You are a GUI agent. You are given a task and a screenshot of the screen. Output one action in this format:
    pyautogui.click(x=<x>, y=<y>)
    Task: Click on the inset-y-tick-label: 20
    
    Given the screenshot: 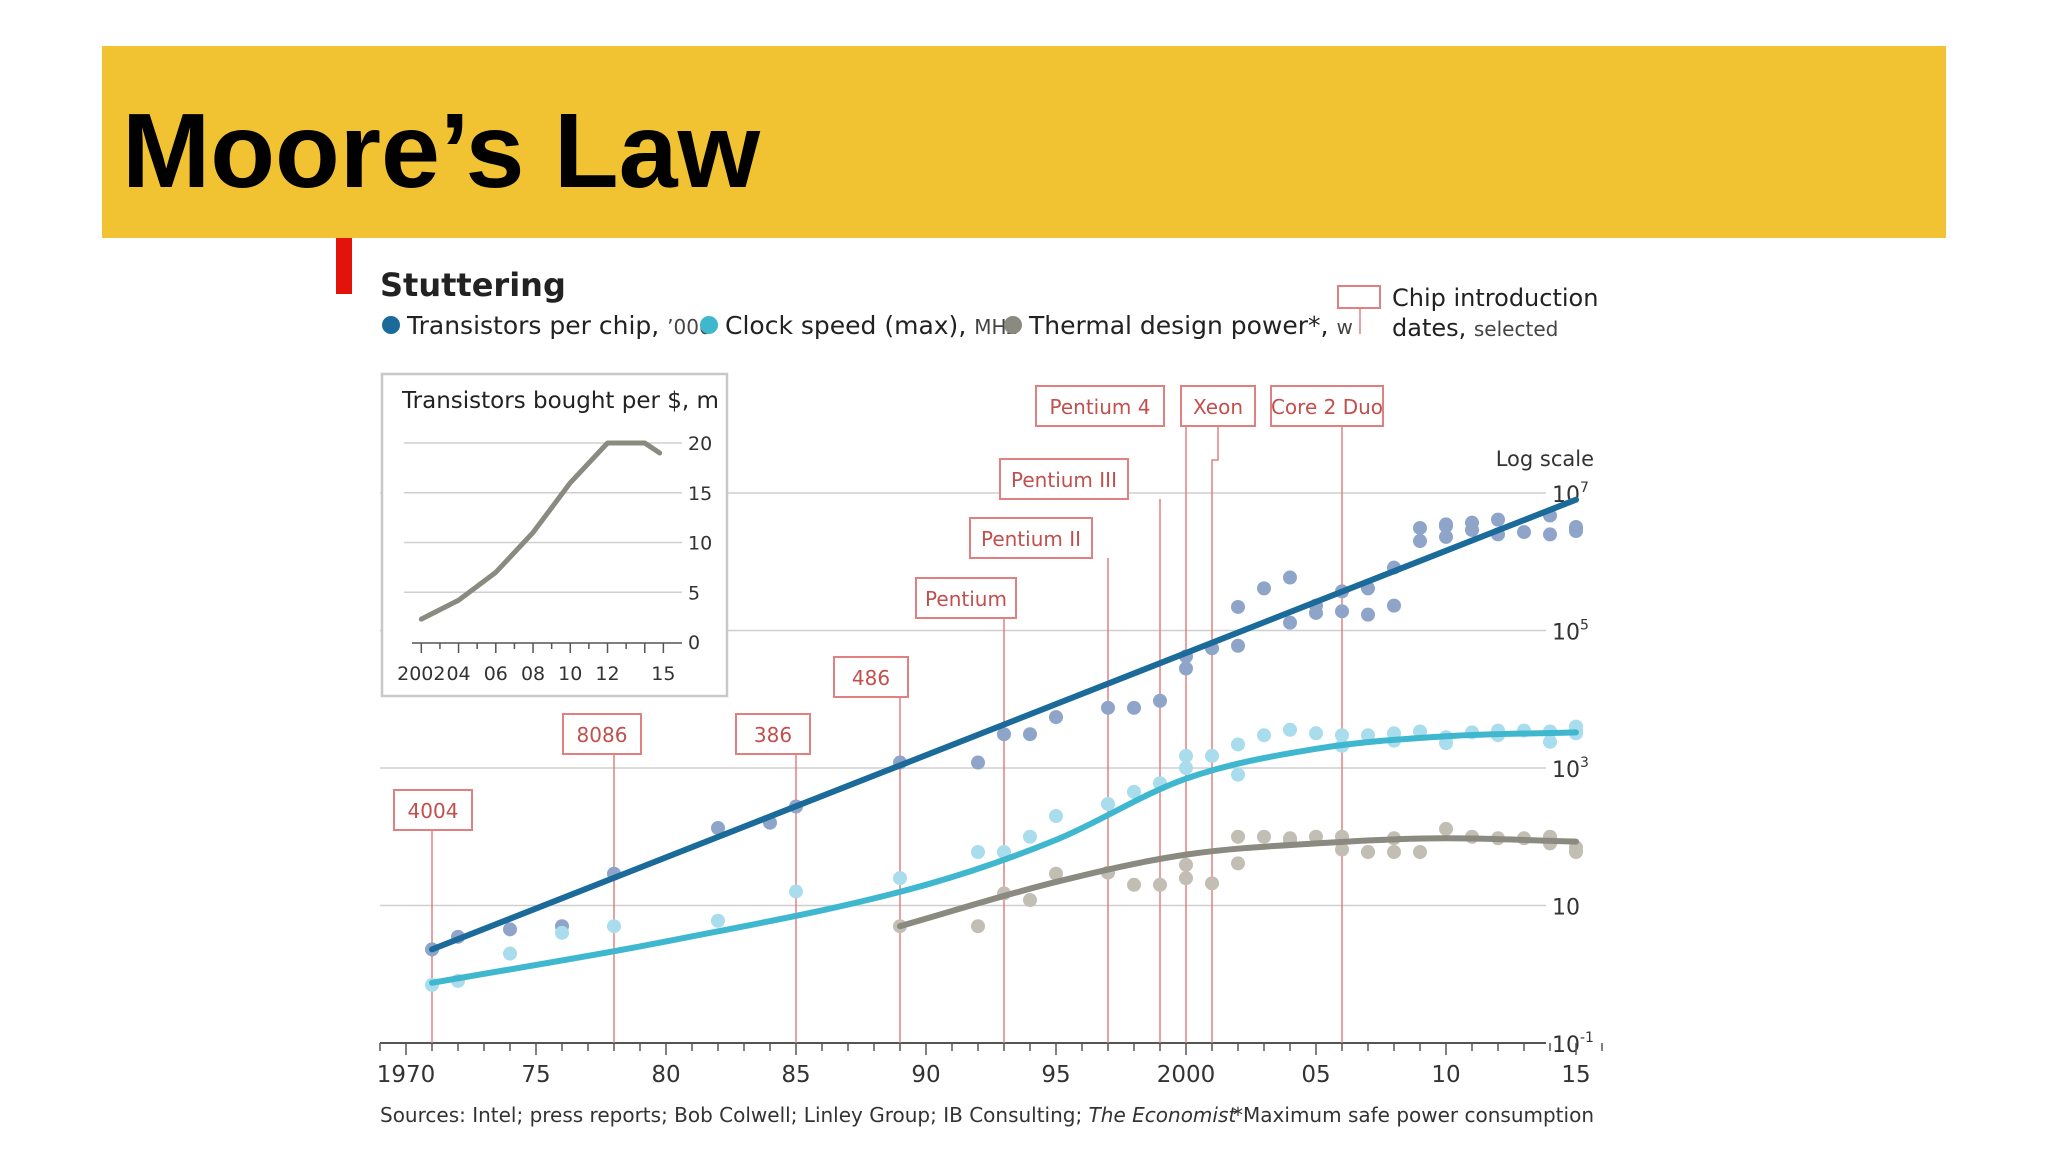 What is the action you would take?
    pyautogui.click(x=700, y=444)
    